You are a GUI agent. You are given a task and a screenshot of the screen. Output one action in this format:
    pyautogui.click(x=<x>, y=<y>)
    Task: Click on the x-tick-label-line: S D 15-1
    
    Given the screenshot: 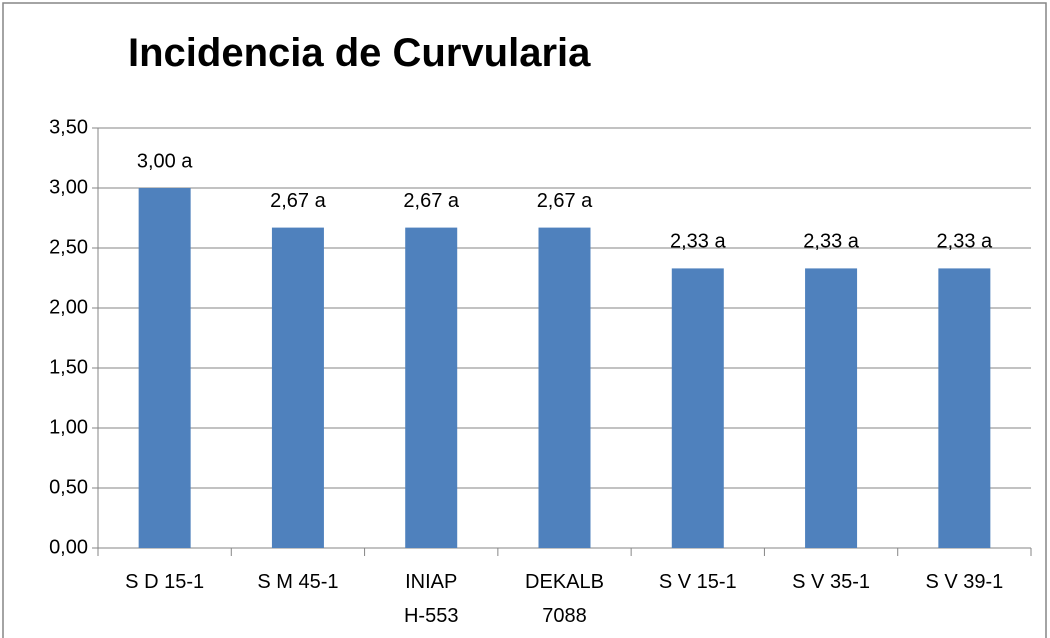 What is the action you would take?
    pyautogui.click(x=164, y=582)
    